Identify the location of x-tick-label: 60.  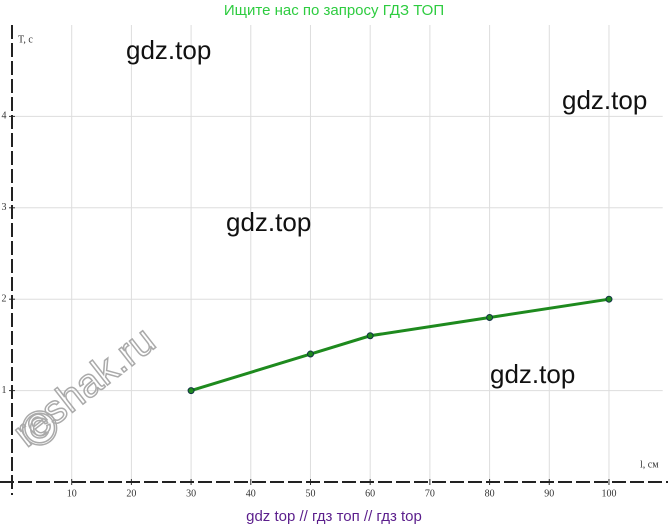
(370, 493).